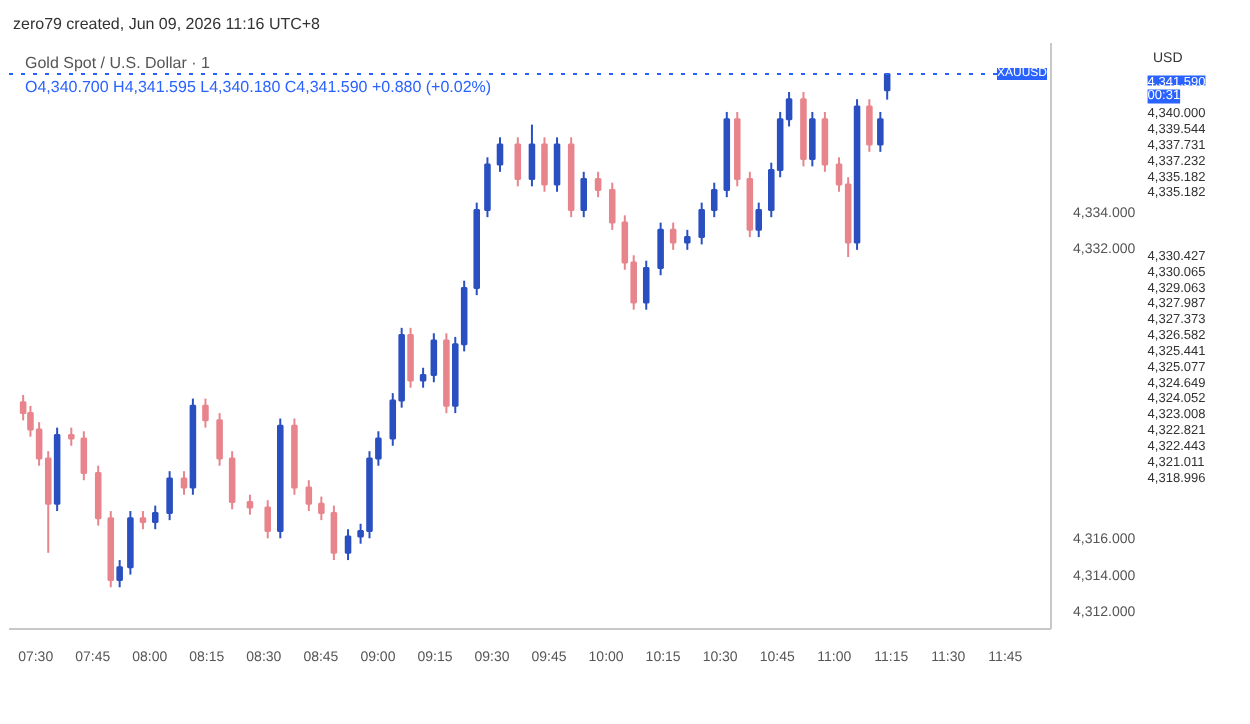 Image resolution: width=1250 pixels, height=724 pixels. I want to click on text: Gold Spot / U.S. Dollar · 1, so click(118, 63).